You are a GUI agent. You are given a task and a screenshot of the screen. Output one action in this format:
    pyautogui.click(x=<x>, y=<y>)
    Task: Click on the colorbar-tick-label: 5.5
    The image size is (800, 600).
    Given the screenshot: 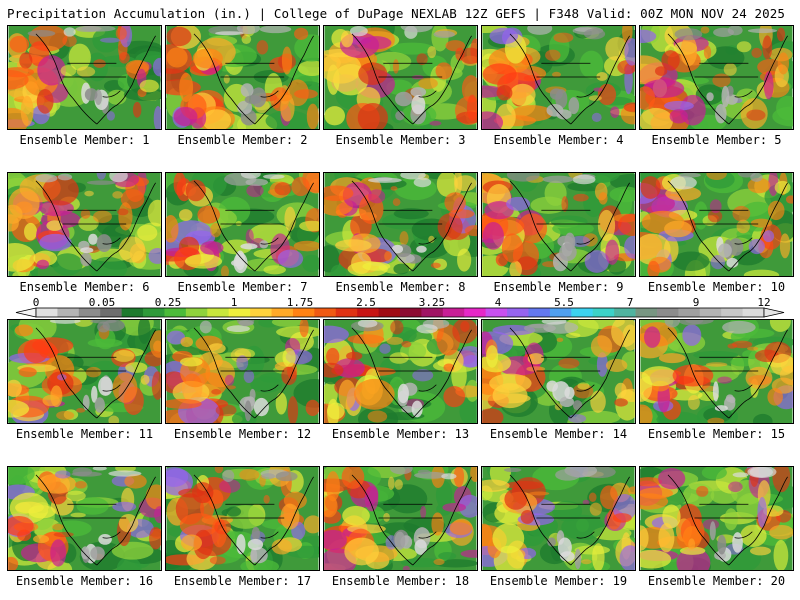 What is the action you would take?
    pyautogui.click(x=564, y=302)
    